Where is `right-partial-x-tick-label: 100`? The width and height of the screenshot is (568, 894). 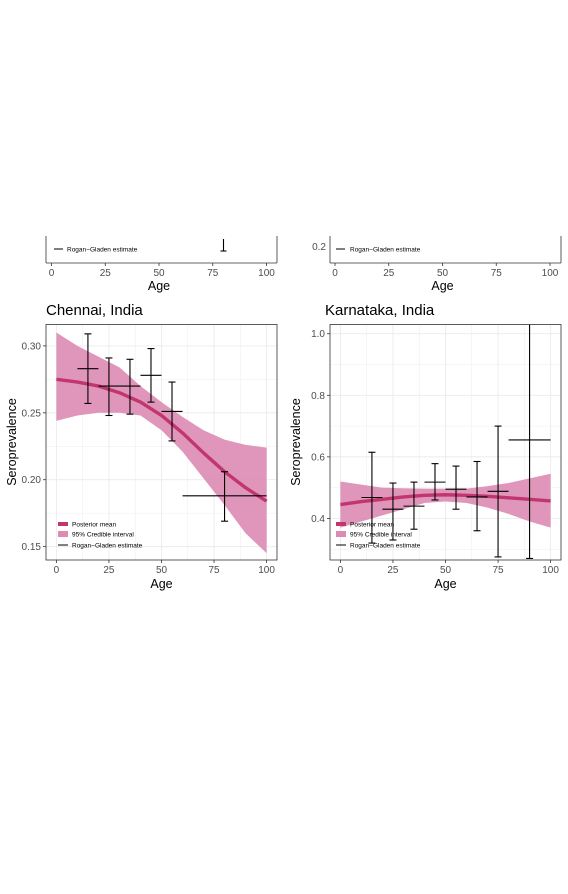
right-partial-x-tick-label: 100 is located at coordinates (550, 273).